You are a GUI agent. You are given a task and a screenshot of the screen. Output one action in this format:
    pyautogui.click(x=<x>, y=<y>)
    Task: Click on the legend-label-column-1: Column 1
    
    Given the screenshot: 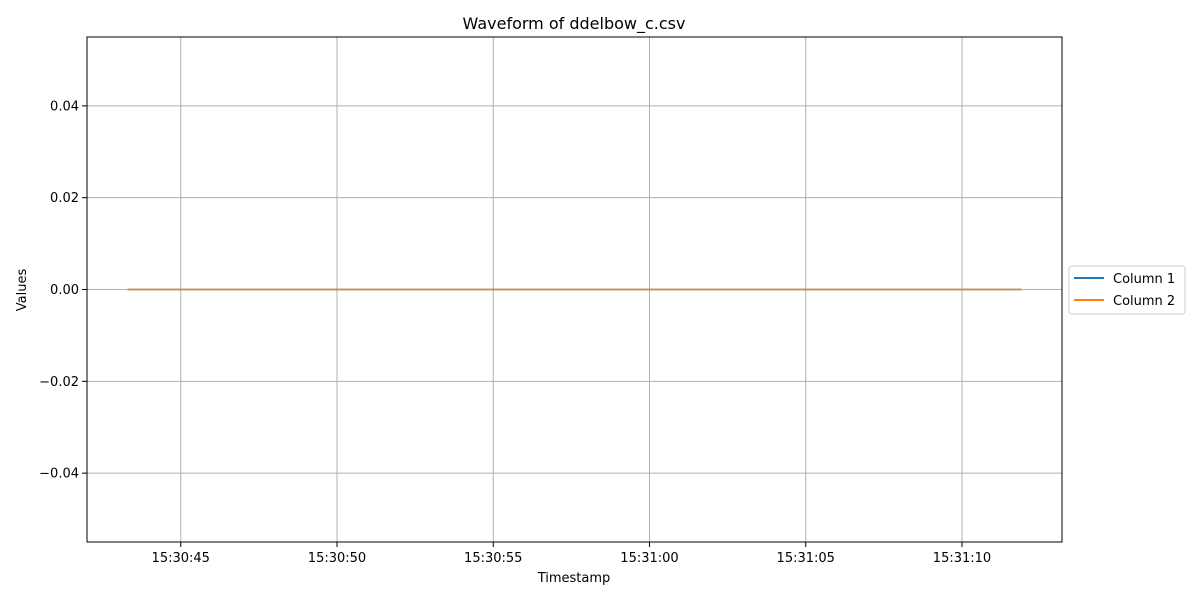 What is the action you would take?
    pyautogui.click(x=1144, y=279)
    